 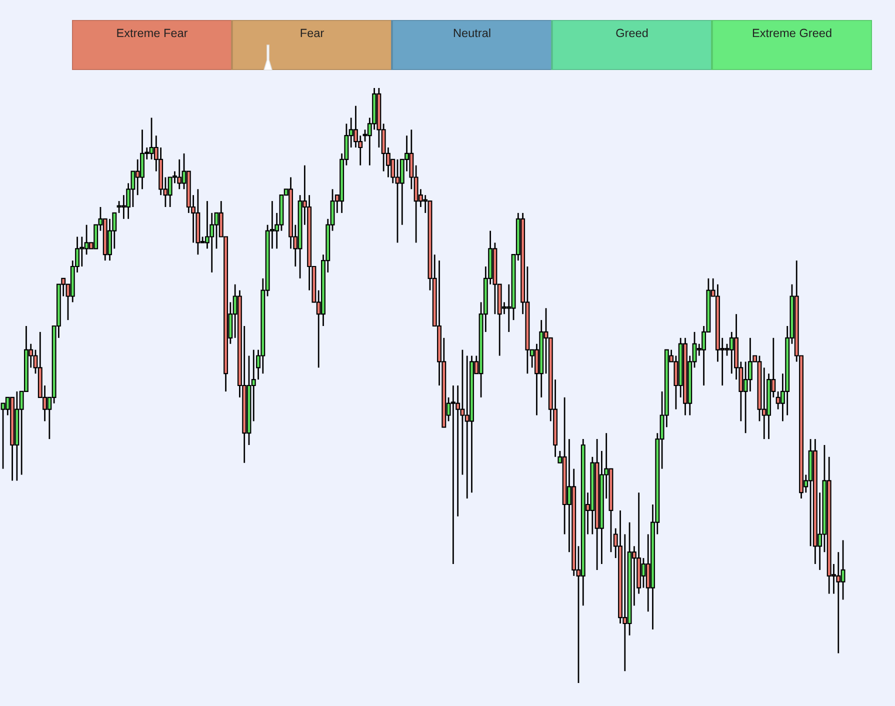 What do you see at coordinates (312, 33) in the screenshot?
I see `category-label: Fear` at bounding box center [312, 33].